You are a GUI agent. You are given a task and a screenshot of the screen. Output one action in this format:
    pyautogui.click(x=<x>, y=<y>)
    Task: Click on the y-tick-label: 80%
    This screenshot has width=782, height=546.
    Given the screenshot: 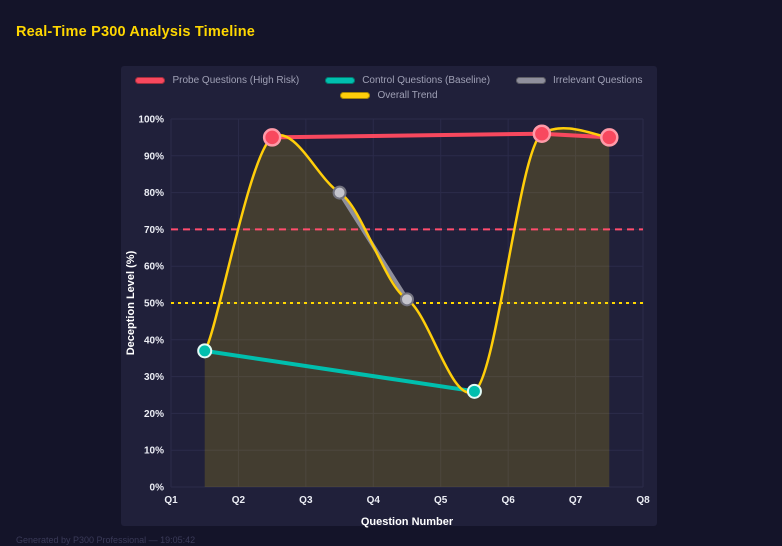 What is the action you would take?
    pyautogui.click(x=154, y=193)
    